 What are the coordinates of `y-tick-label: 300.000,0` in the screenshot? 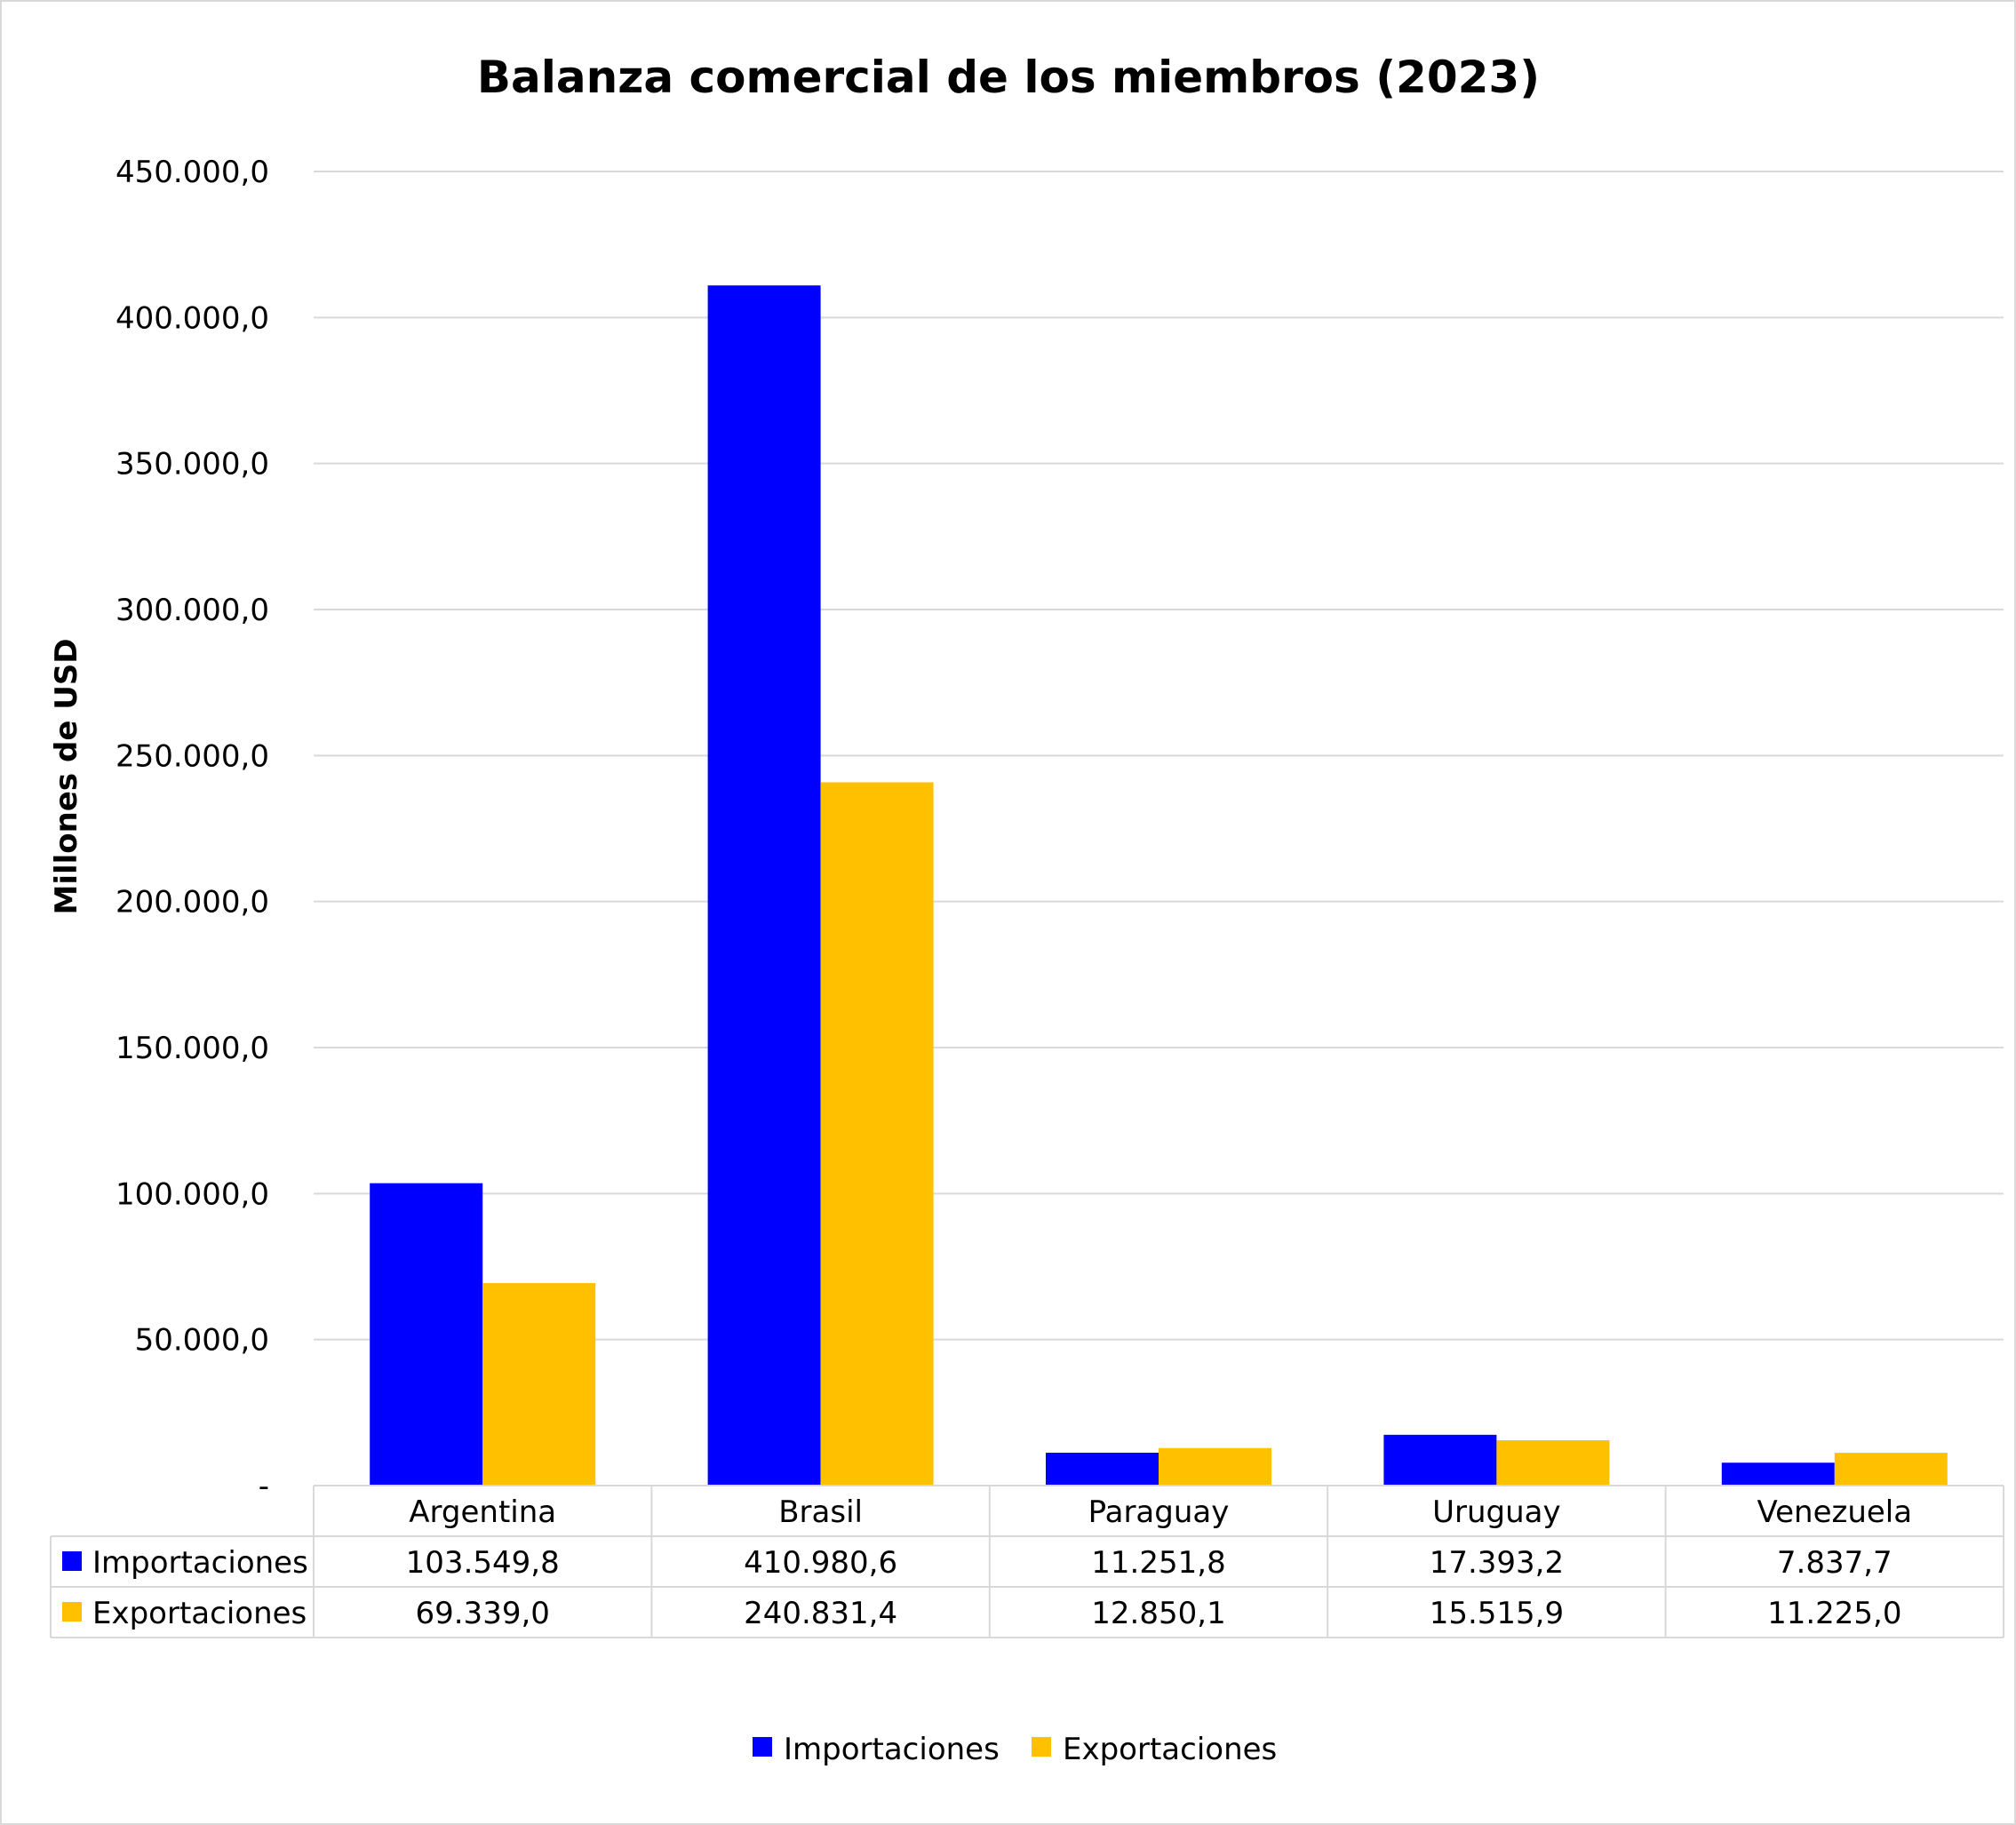 It's located at (193, 611).